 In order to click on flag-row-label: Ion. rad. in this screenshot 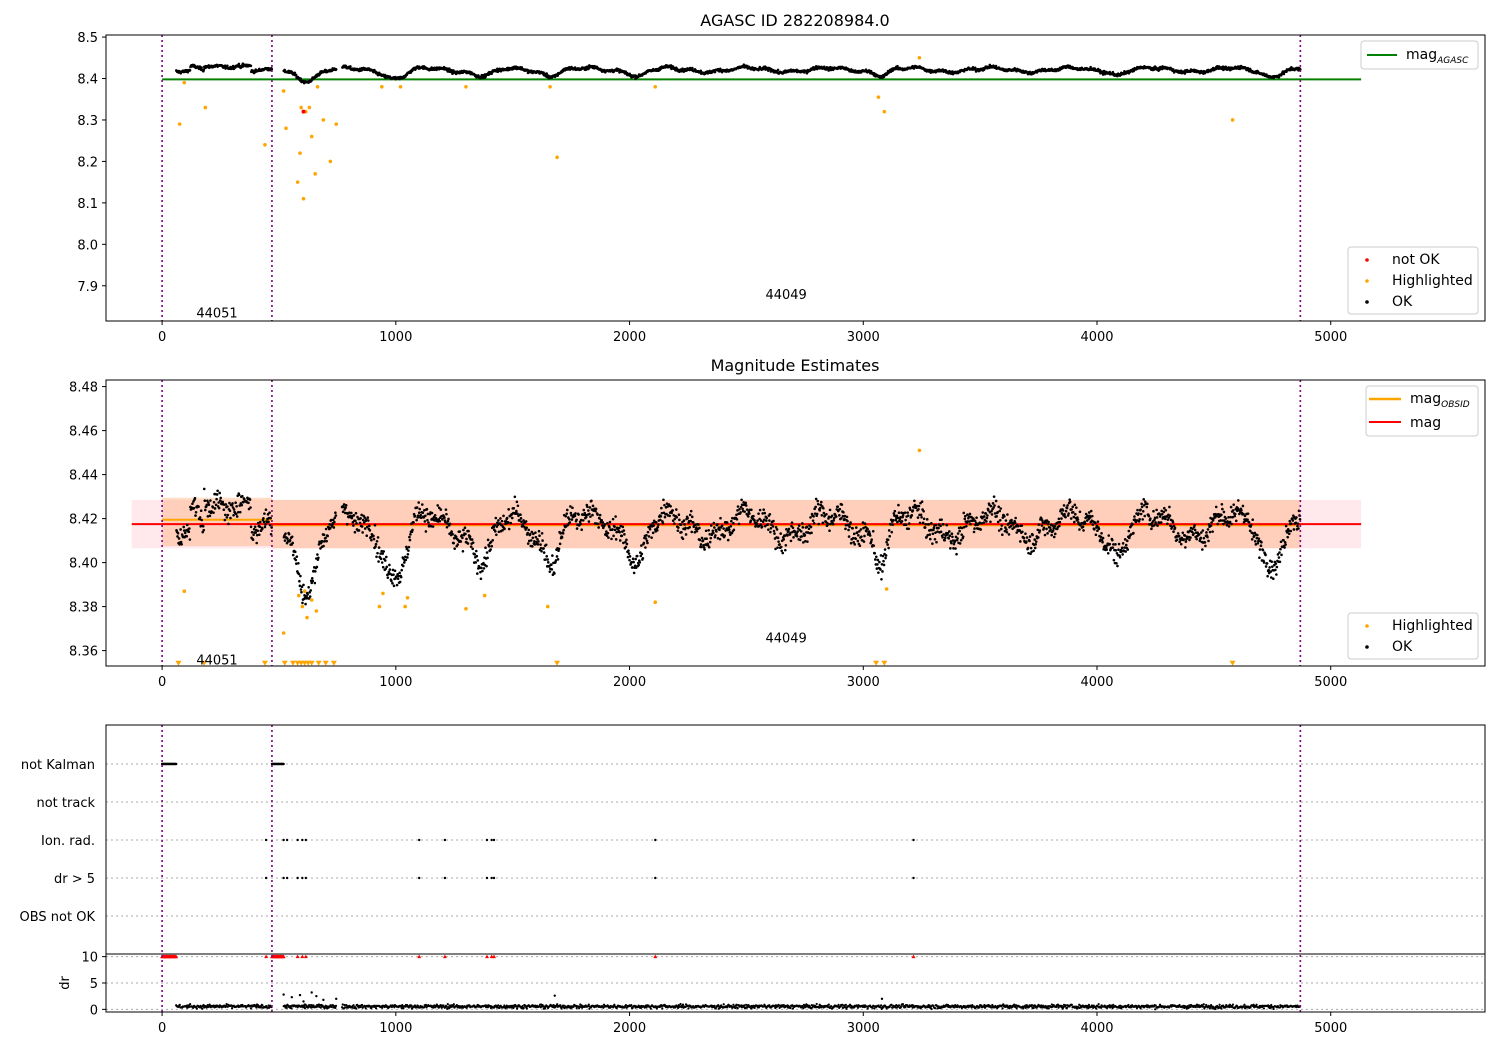, I will do `click(68, 841)`.